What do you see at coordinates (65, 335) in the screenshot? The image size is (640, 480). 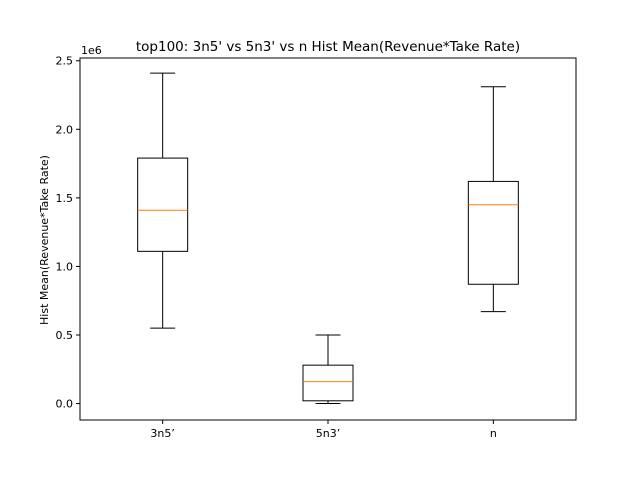 I see `y-tick-label: 0.5` at bounding box center [65, 335].